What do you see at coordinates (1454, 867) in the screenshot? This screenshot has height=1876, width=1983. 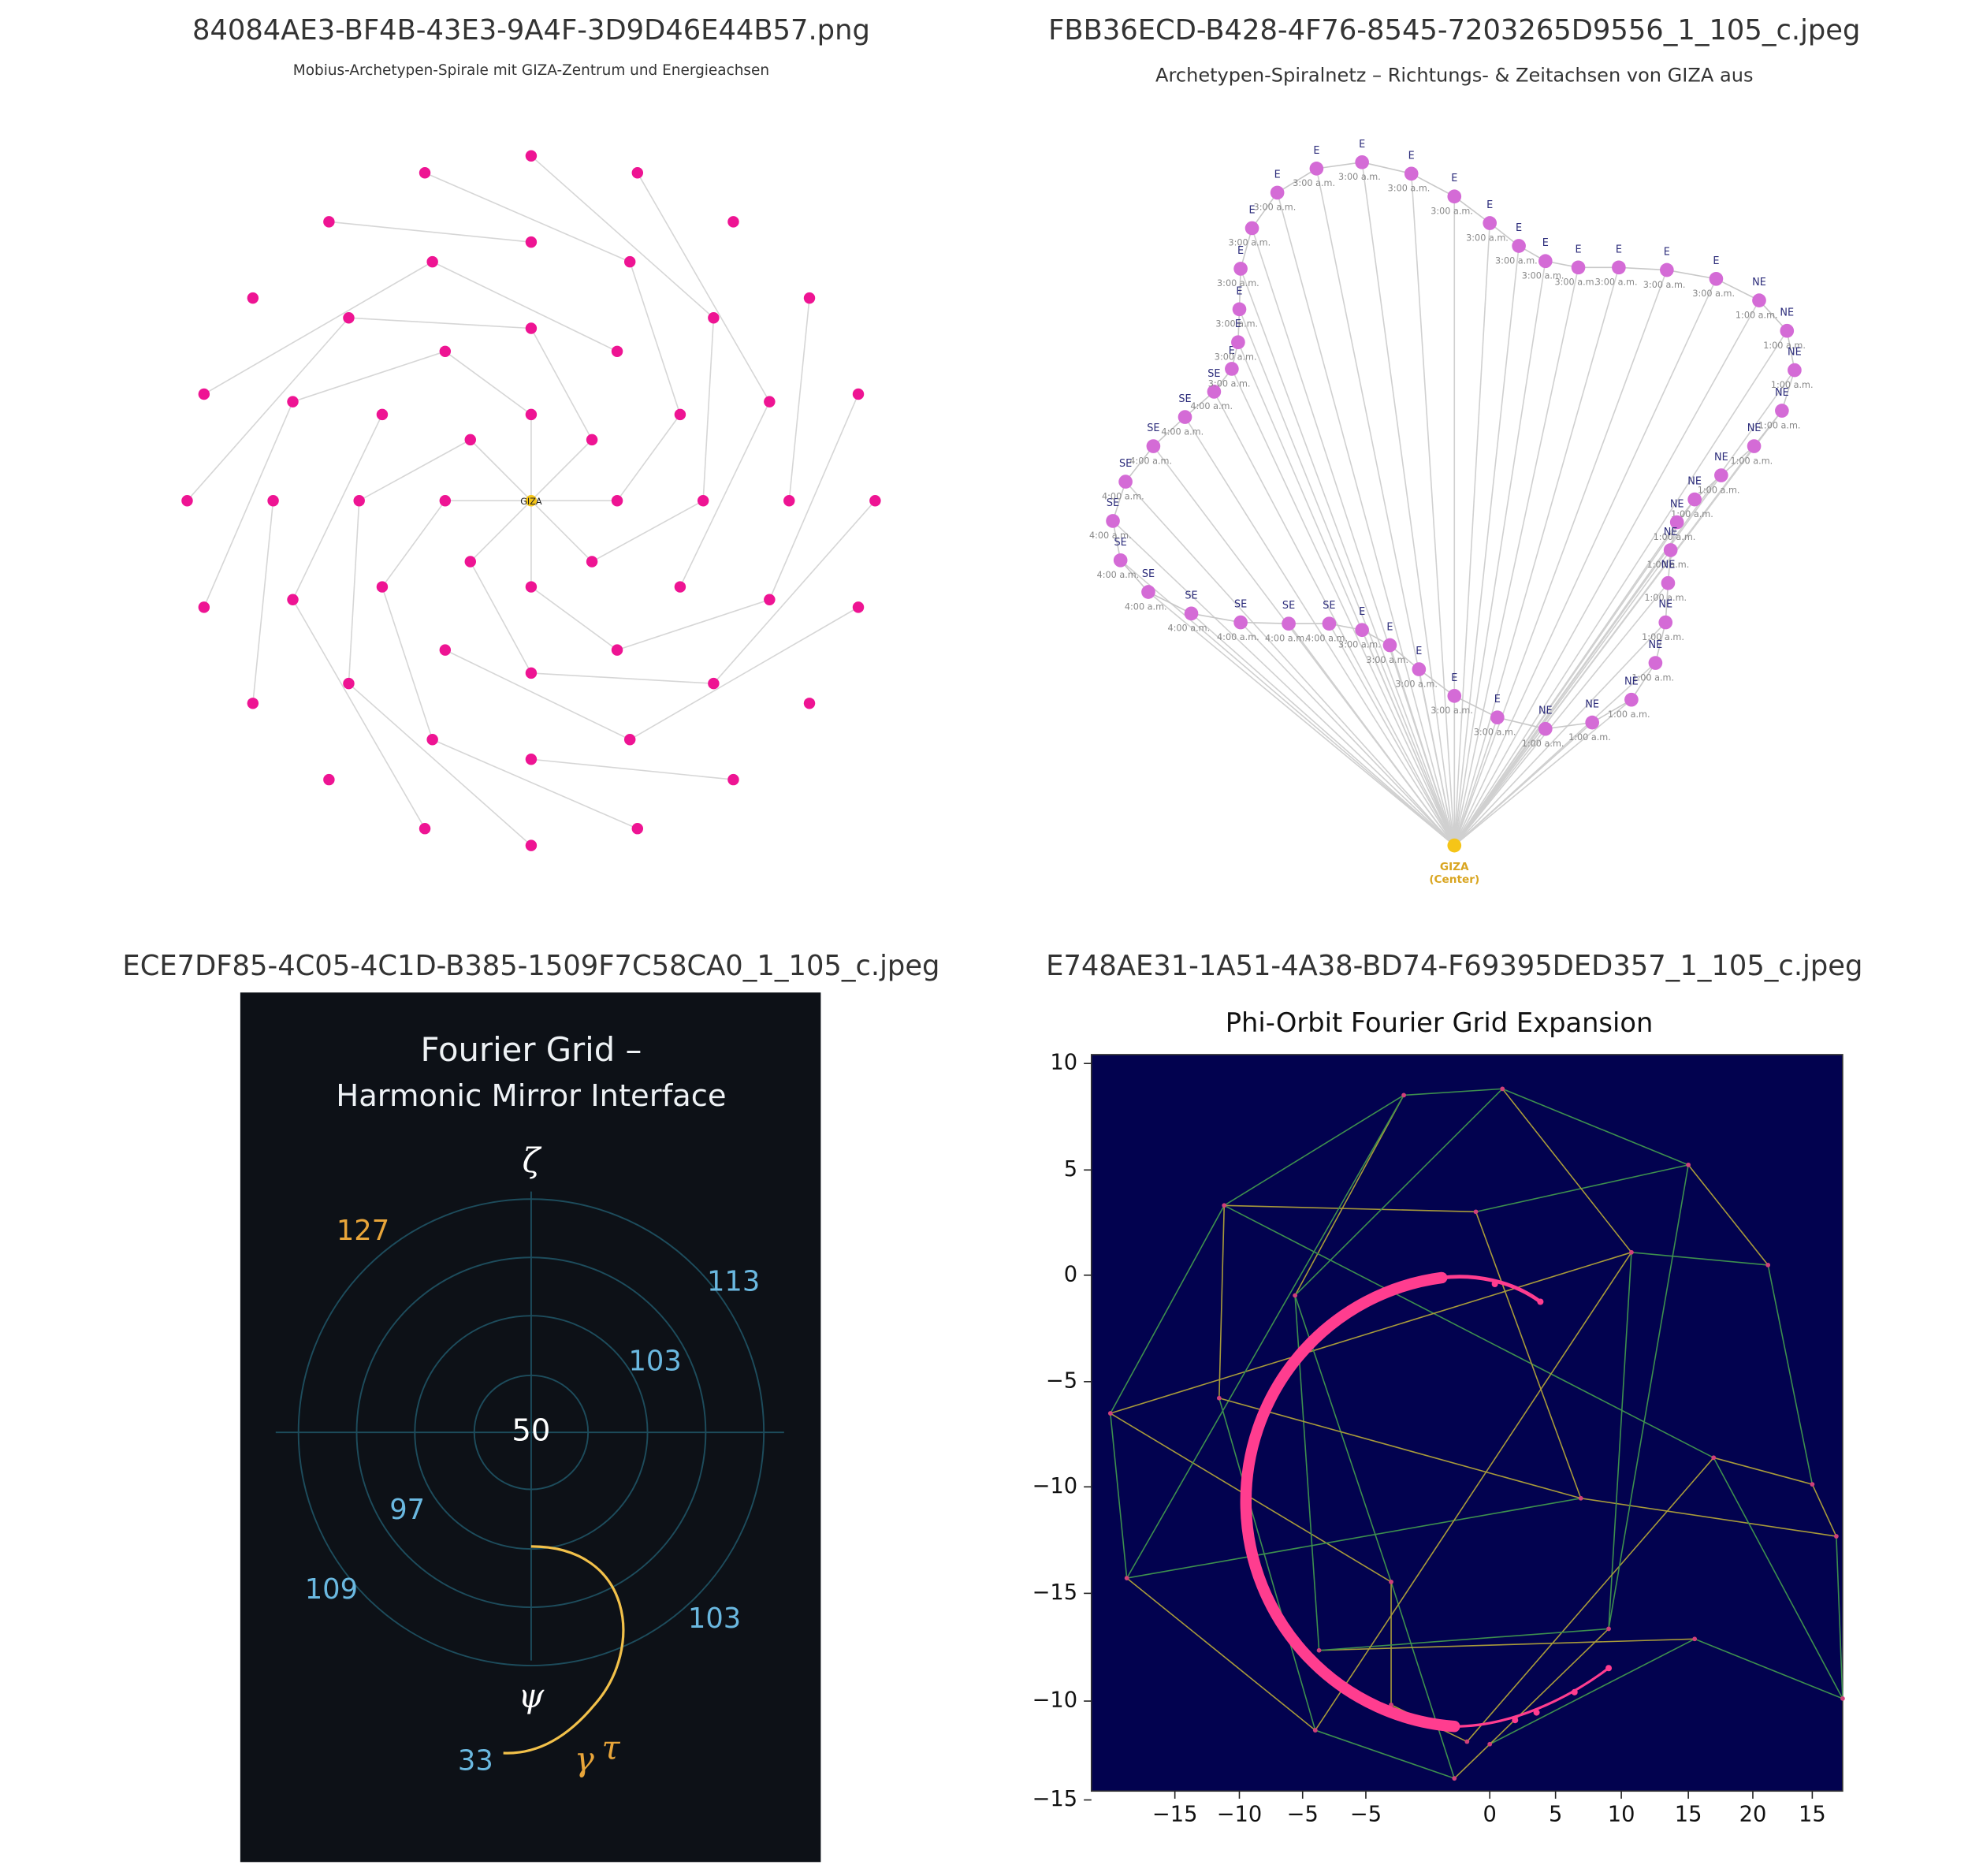 I see `center-label: GIZA` at bounding box center [1454, 867].